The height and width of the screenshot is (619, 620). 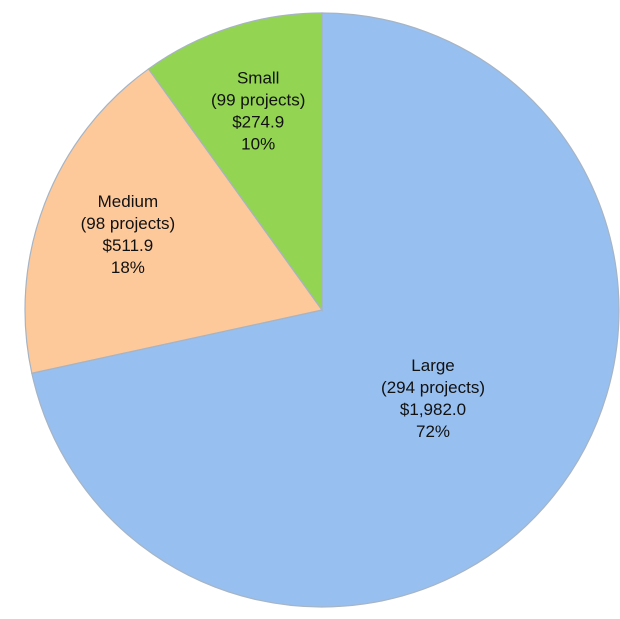 What do you see at coordinates (128, 223) in the screenshot?
I see `slice-label: (98 projects)` at bounding box center [128, 223].